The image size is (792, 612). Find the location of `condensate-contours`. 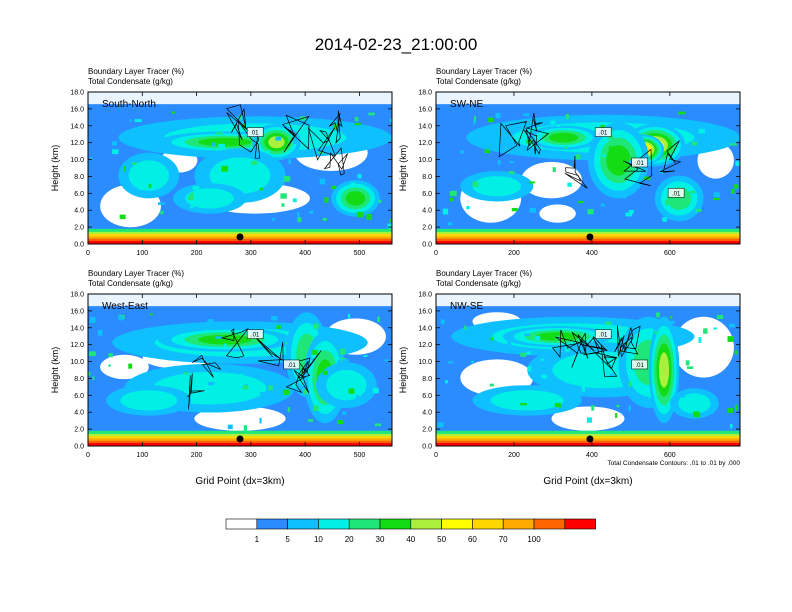

condensate-contours is located at coordinates (254, 369).